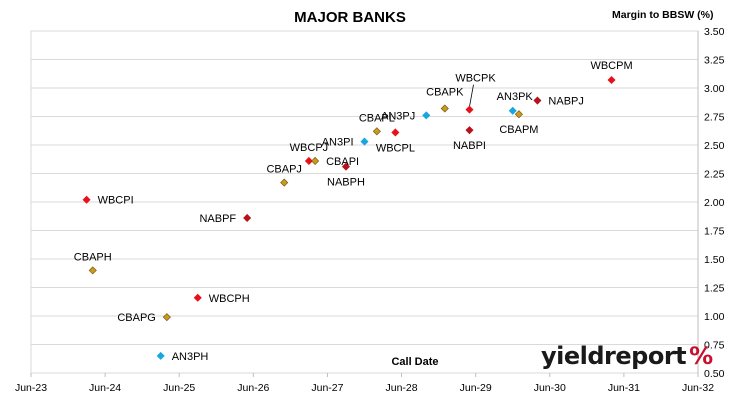 Image resolution: width=730 pixels, height=400 pixels. Describe the element at coordinates (714, 118) in the screenshot. I see `y-tick-label: 2.75` at that location.